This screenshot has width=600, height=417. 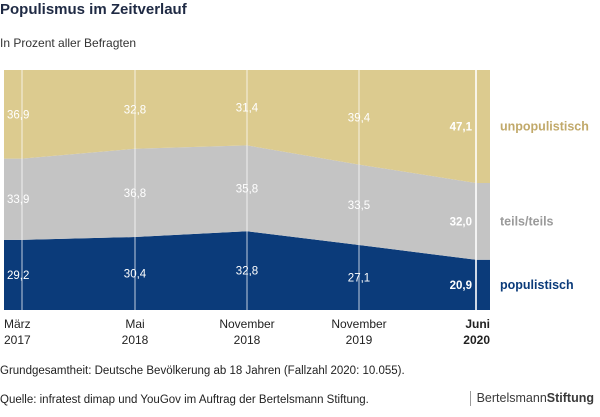 What do you see at coordinates (247, 340) in the screenshot?
I see `x-tick-year-2: 2018` at bounding box center [247, 340].